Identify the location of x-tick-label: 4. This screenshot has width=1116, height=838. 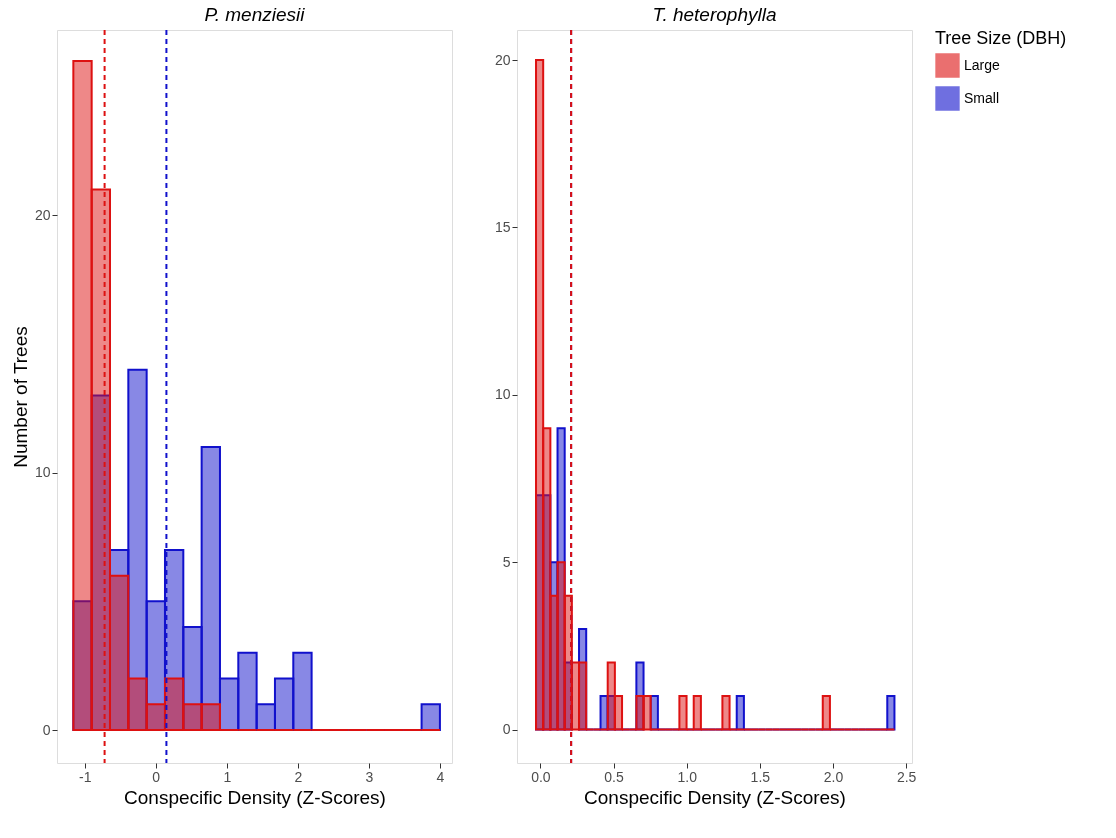
(440, 776).